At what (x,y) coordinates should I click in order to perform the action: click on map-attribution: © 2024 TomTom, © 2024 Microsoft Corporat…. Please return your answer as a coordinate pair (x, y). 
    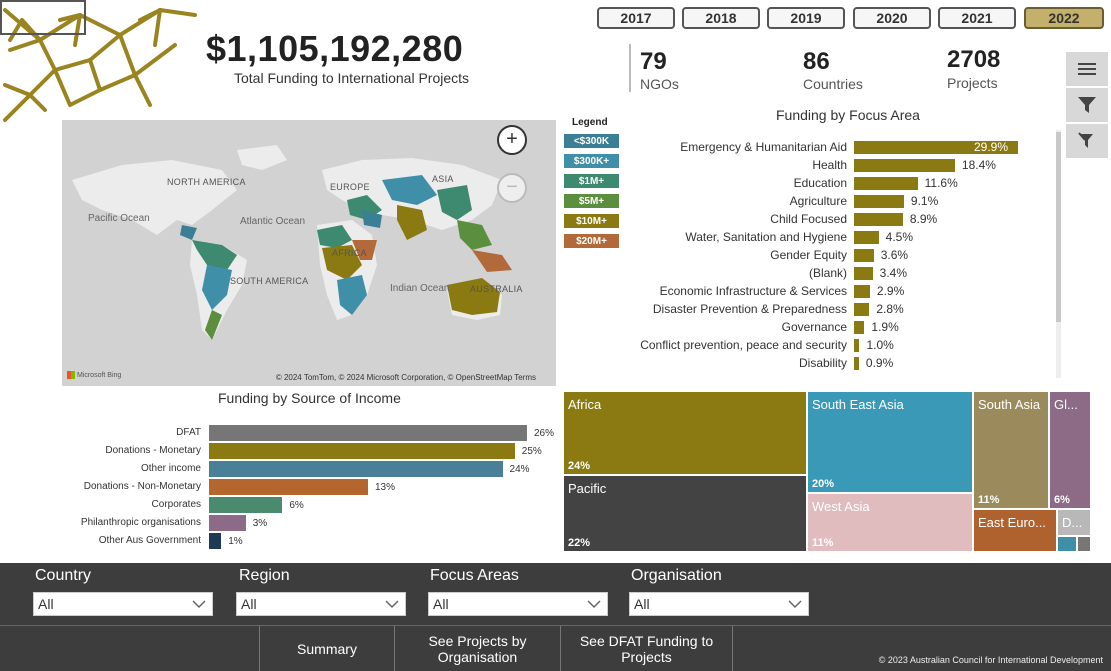
    Looking at the image, I should click on (405, 377).